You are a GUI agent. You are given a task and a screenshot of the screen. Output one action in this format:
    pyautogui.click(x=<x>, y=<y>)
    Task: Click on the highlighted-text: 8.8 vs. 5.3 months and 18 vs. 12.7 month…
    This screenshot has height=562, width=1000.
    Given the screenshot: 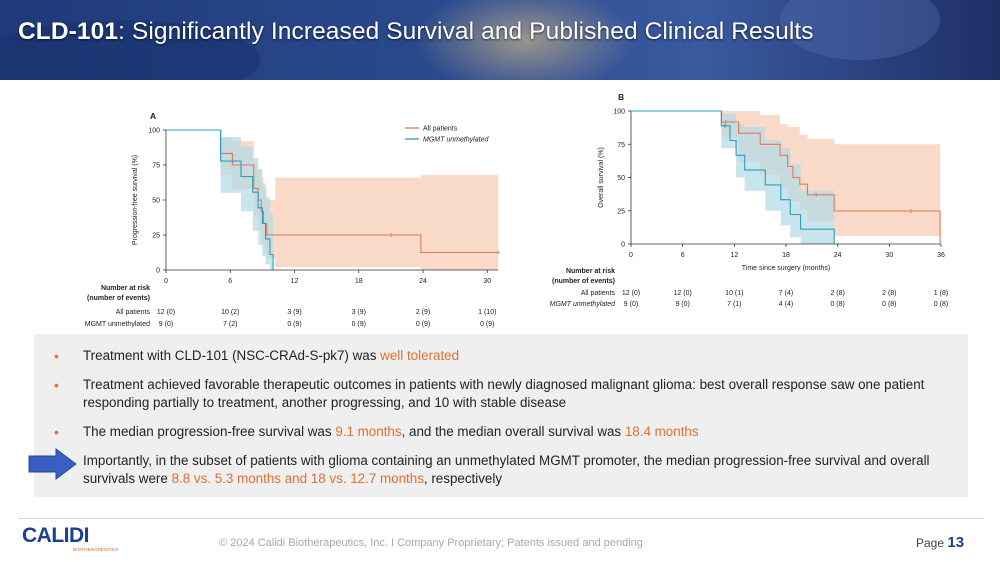 What is the action you would take?
    pyautogui.click(x=297, y=478)
    